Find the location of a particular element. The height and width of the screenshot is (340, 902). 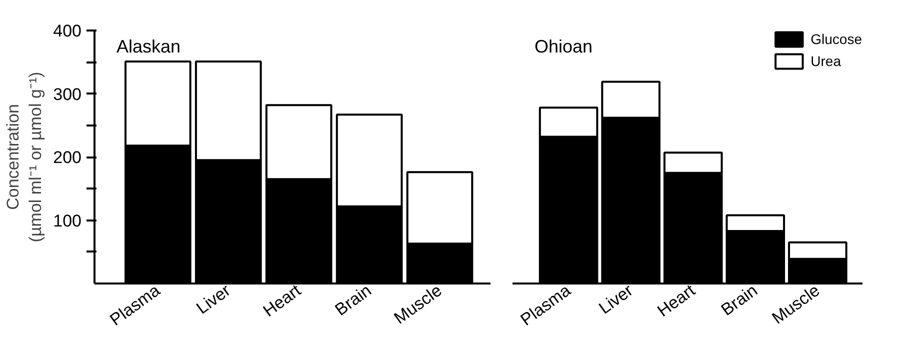

legend-label: Urea is located at coordinates (825, 61).